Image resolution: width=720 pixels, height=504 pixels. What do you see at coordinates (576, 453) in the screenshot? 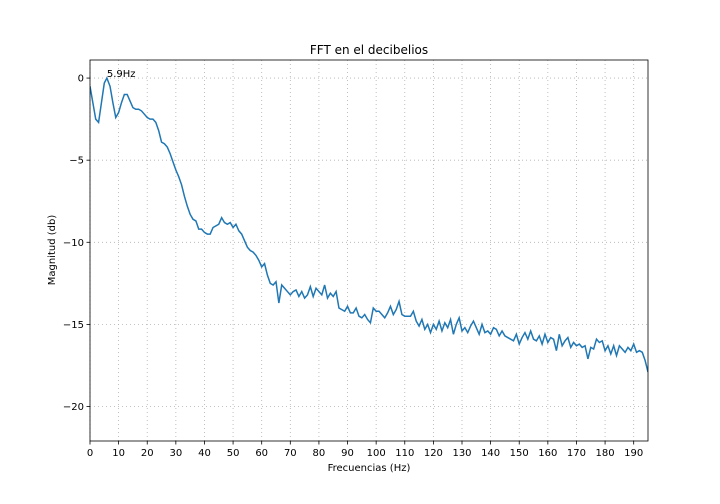
I see `x-tick-label: 170` at bounding box center [576, 453].